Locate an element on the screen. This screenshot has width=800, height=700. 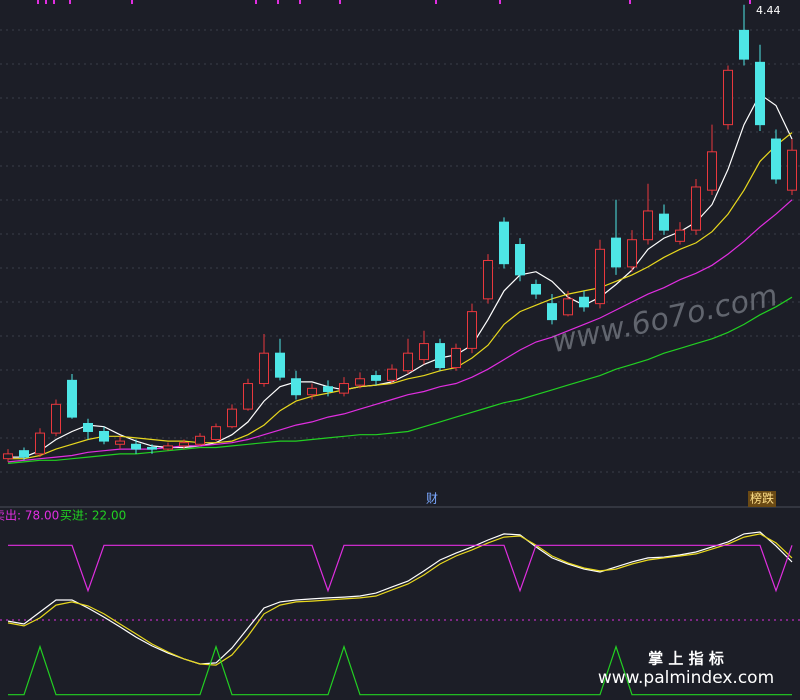
legend-entry: 买进: 22.00 is located at coordinates (93, 516).